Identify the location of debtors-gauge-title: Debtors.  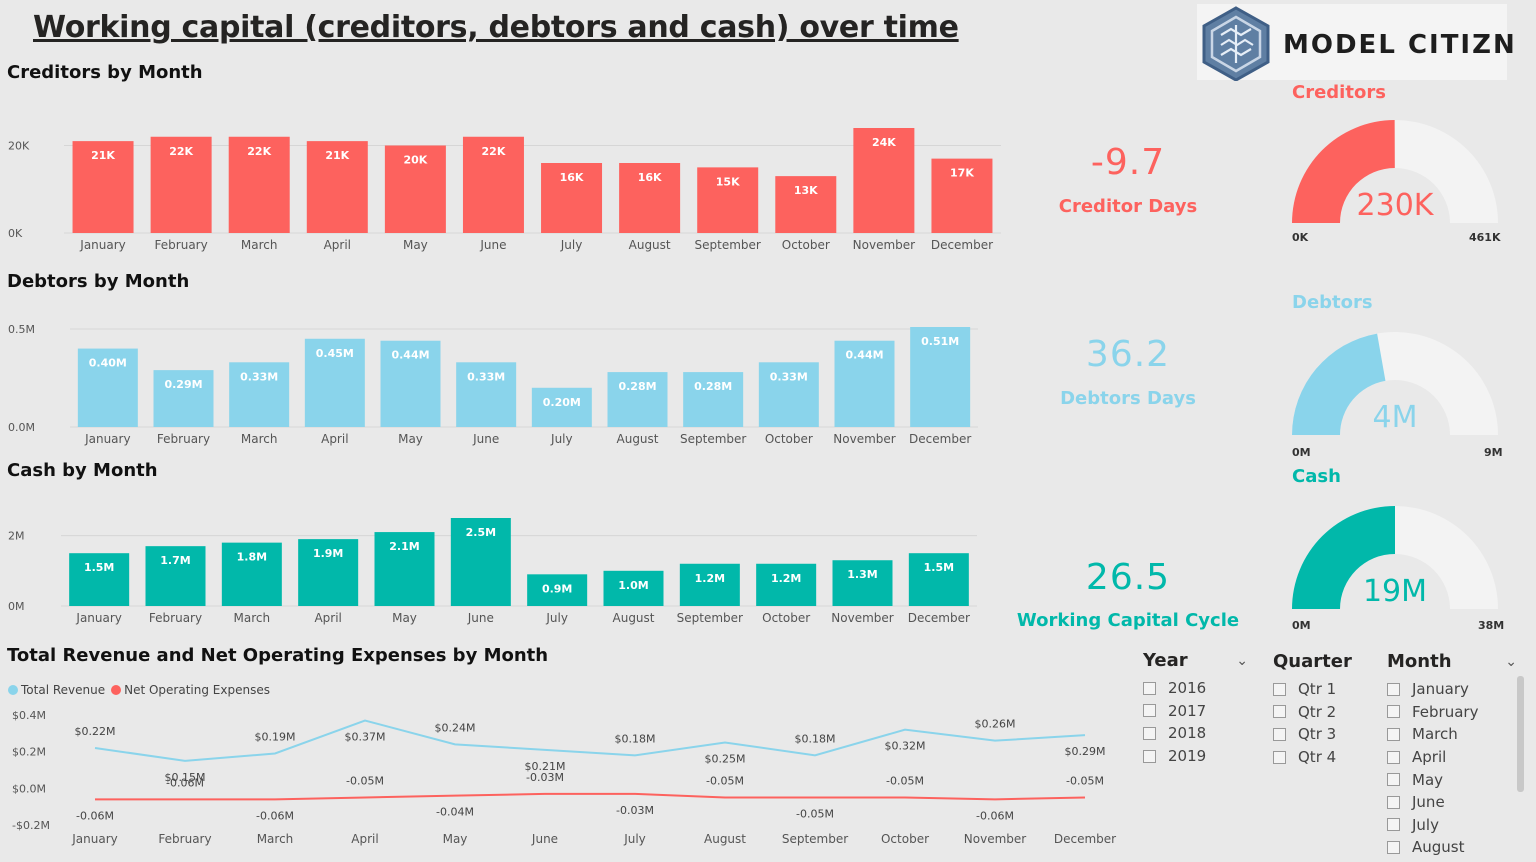
(1332, 302).